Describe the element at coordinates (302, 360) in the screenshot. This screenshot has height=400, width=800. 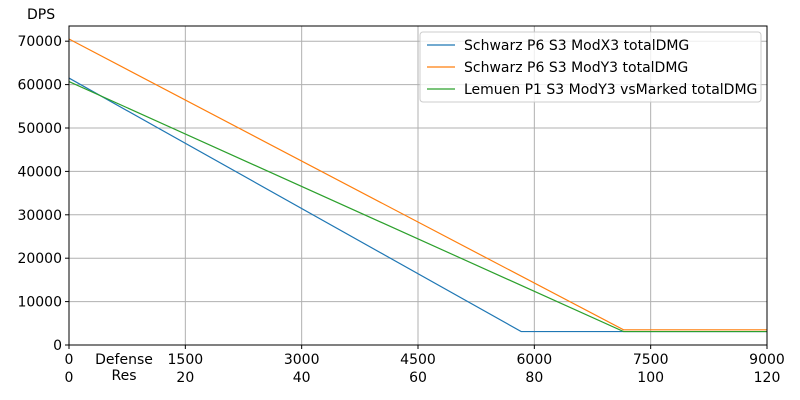
I see `x-tick-label: 3000` at that location.